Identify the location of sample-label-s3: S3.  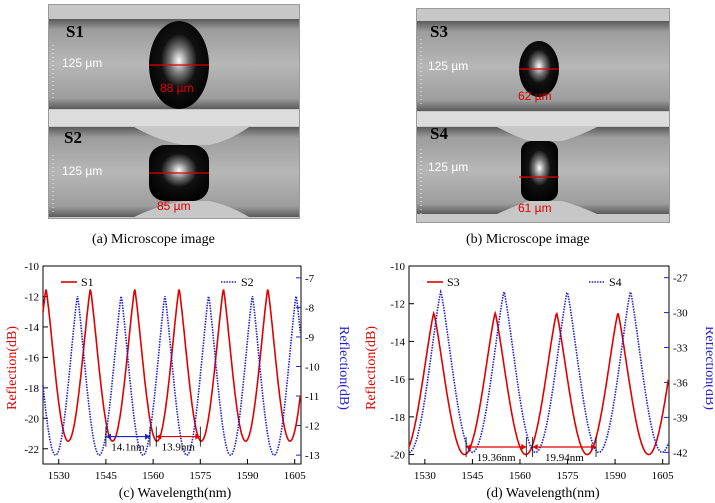
(439, 31).